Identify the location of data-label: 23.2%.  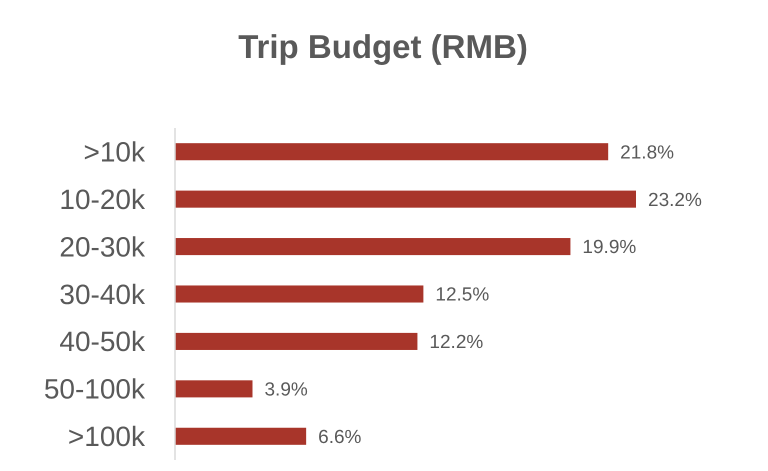
(675, 200).